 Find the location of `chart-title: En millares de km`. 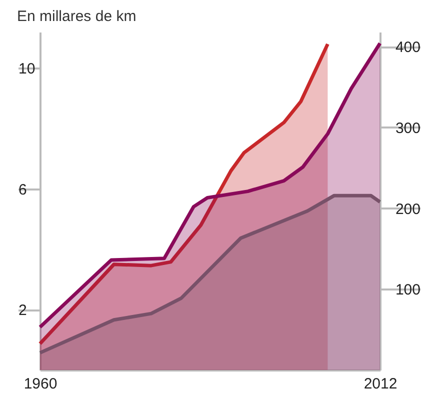

chart-title: En millares de km is located at coordinates (76, 16).